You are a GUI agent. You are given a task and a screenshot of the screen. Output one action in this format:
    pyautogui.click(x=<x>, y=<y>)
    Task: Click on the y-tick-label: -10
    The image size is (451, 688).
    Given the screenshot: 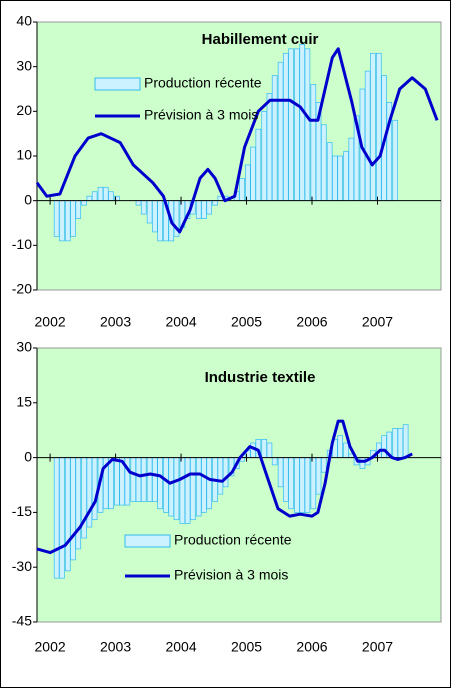 What is the action you would take?
    pyautogui.click(x=22, y=244)
    